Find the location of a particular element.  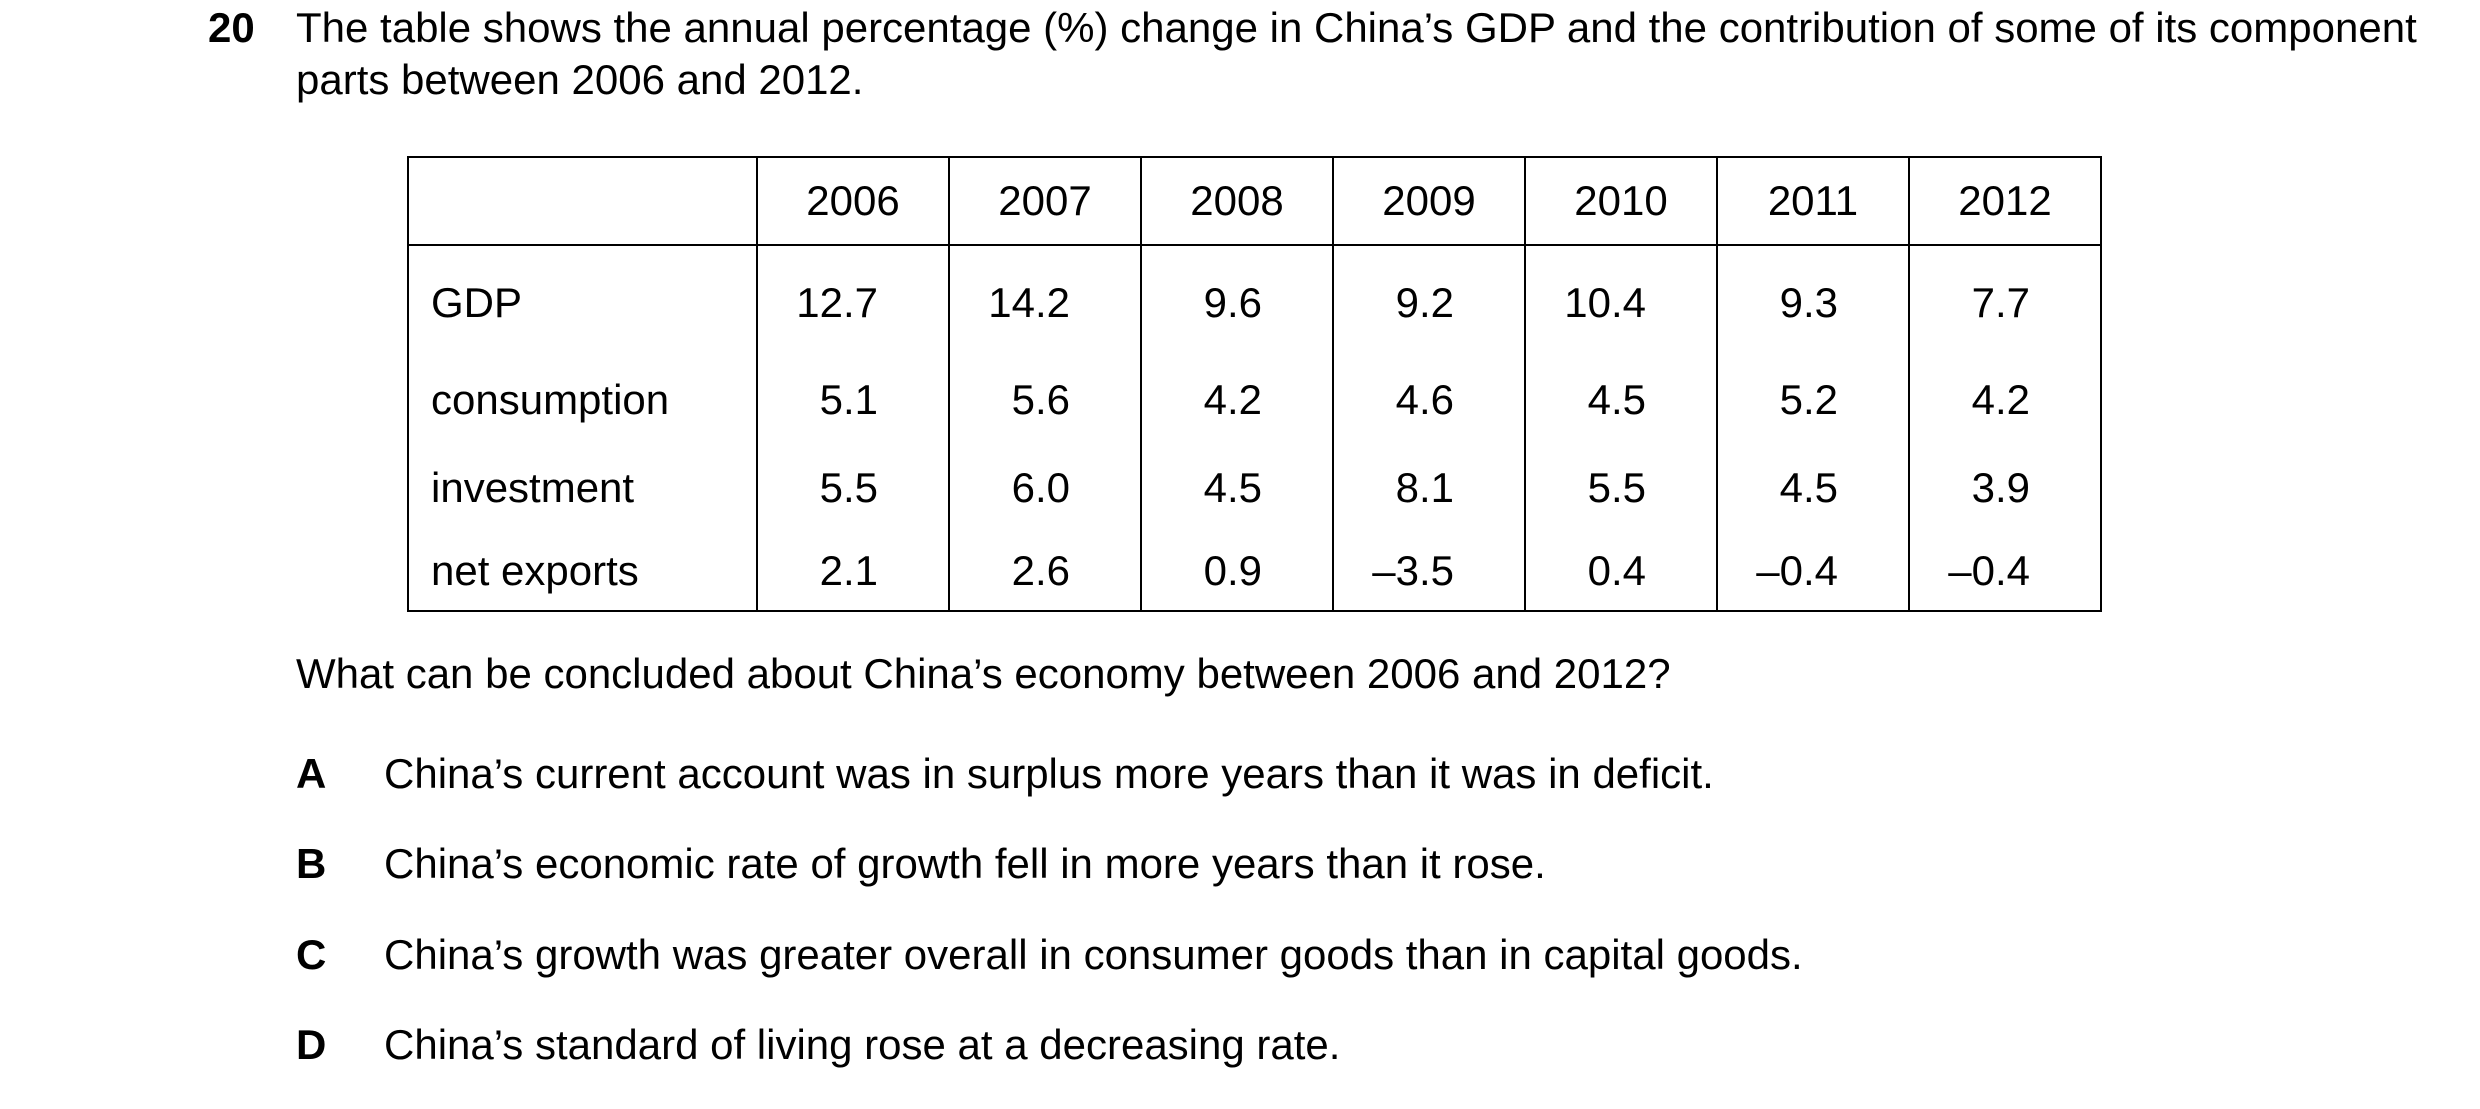

table-cell: 14.2 is located at coordinates (1045, 300).